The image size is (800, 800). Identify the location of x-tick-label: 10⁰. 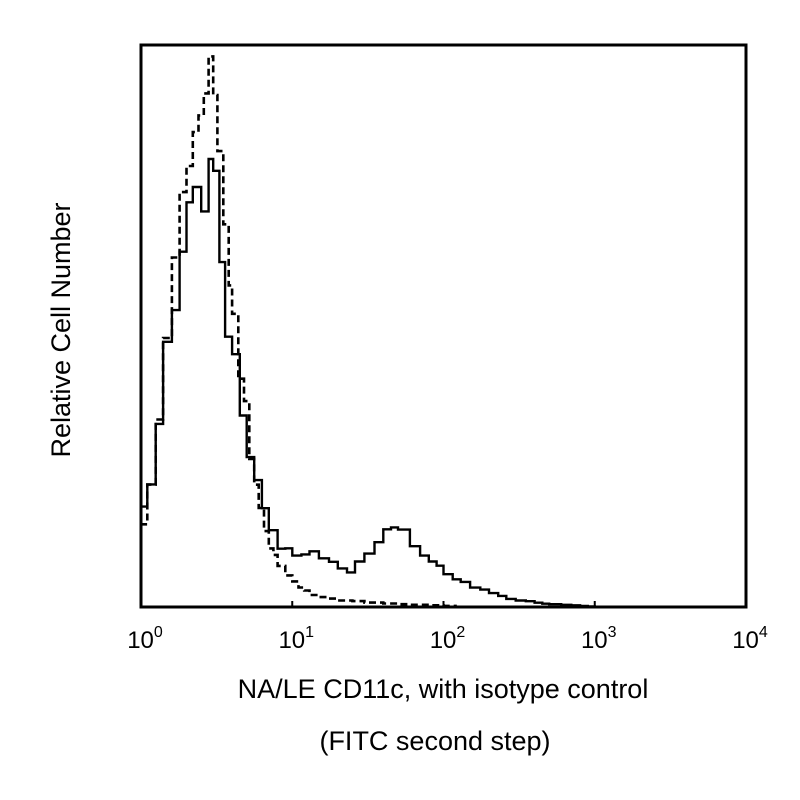
(145, 639).